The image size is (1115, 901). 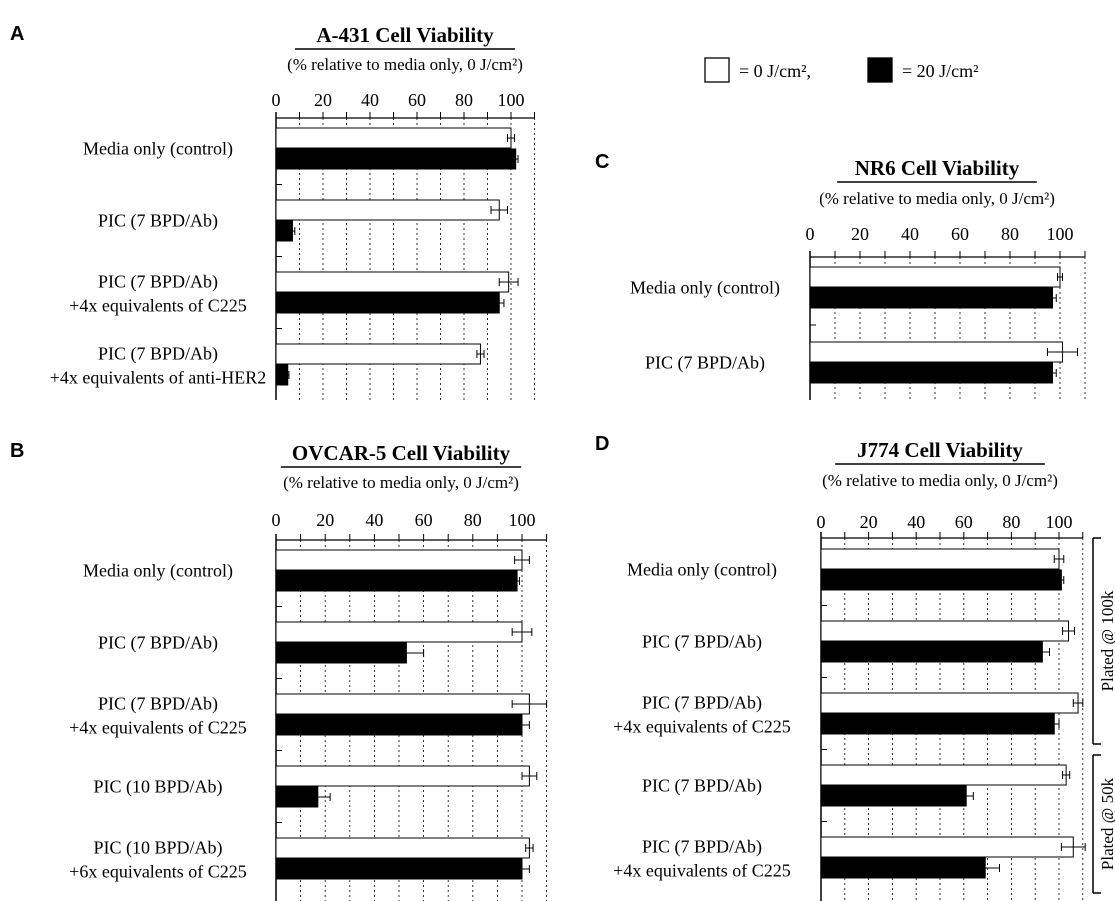 What do you see at coordinates (1106, 823) in the screenshot?
I see `group-label: Plated @ 50k` at bounding box center [1106, 823].